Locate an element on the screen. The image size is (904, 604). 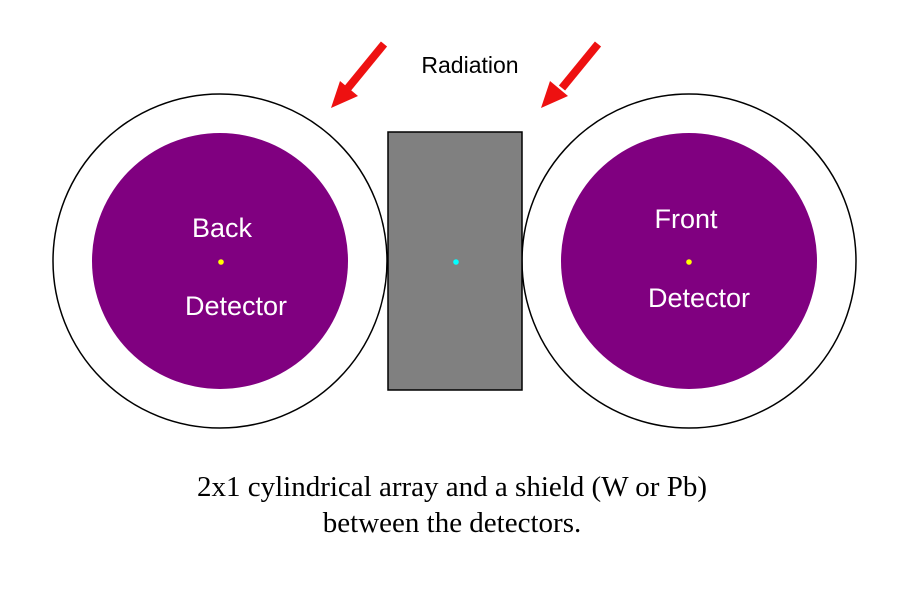
back-detector-label-line1: Back is located at coordinates (222, 228).